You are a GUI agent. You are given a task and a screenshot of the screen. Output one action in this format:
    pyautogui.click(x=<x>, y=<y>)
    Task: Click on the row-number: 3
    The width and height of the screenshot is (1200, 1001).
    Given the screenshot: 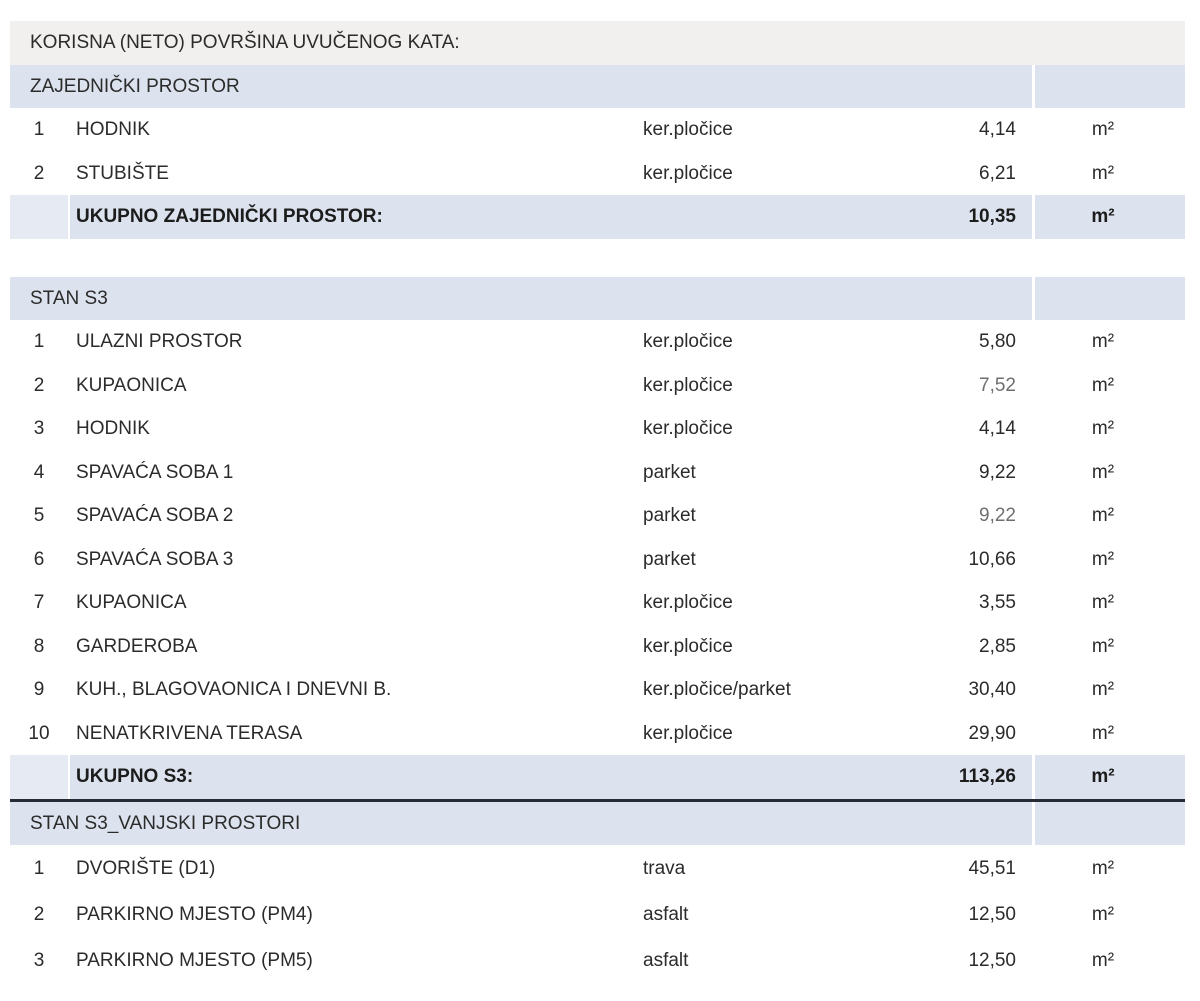 What is the action you would take?
    pyautogui.click(x=39, y=429)
    